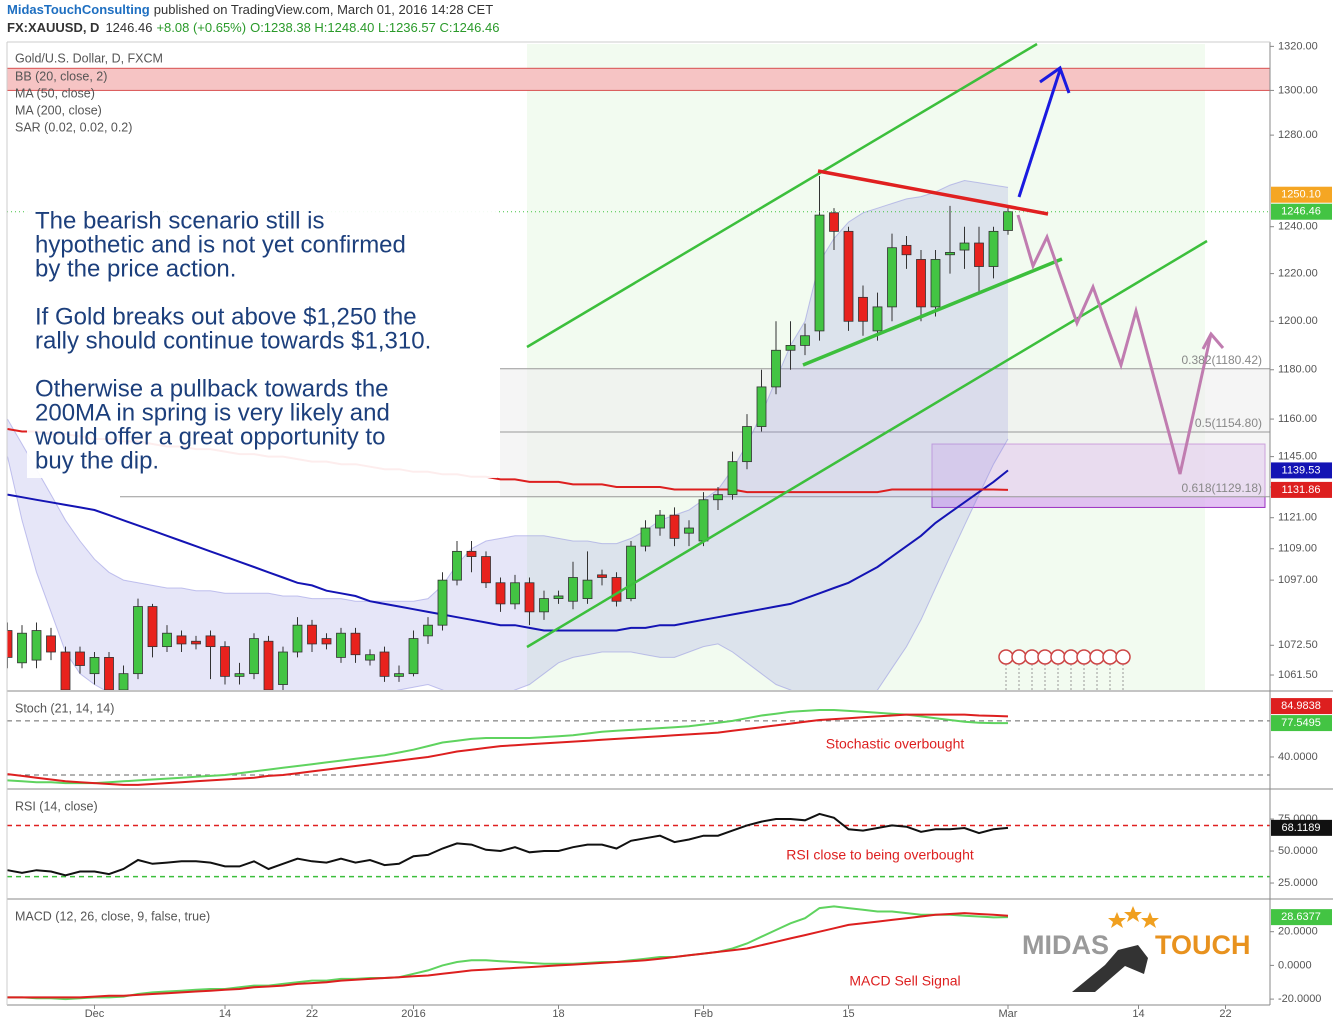  Describe the element at coordinates (262, 342) in the screenshot. I see `annotation-box` at that location.